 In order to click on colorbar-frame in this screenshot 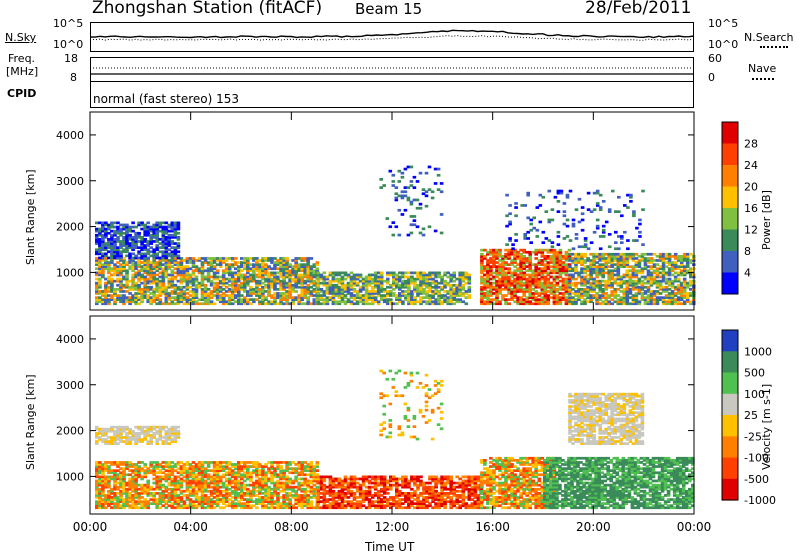, I will do `click(730, 208)`.